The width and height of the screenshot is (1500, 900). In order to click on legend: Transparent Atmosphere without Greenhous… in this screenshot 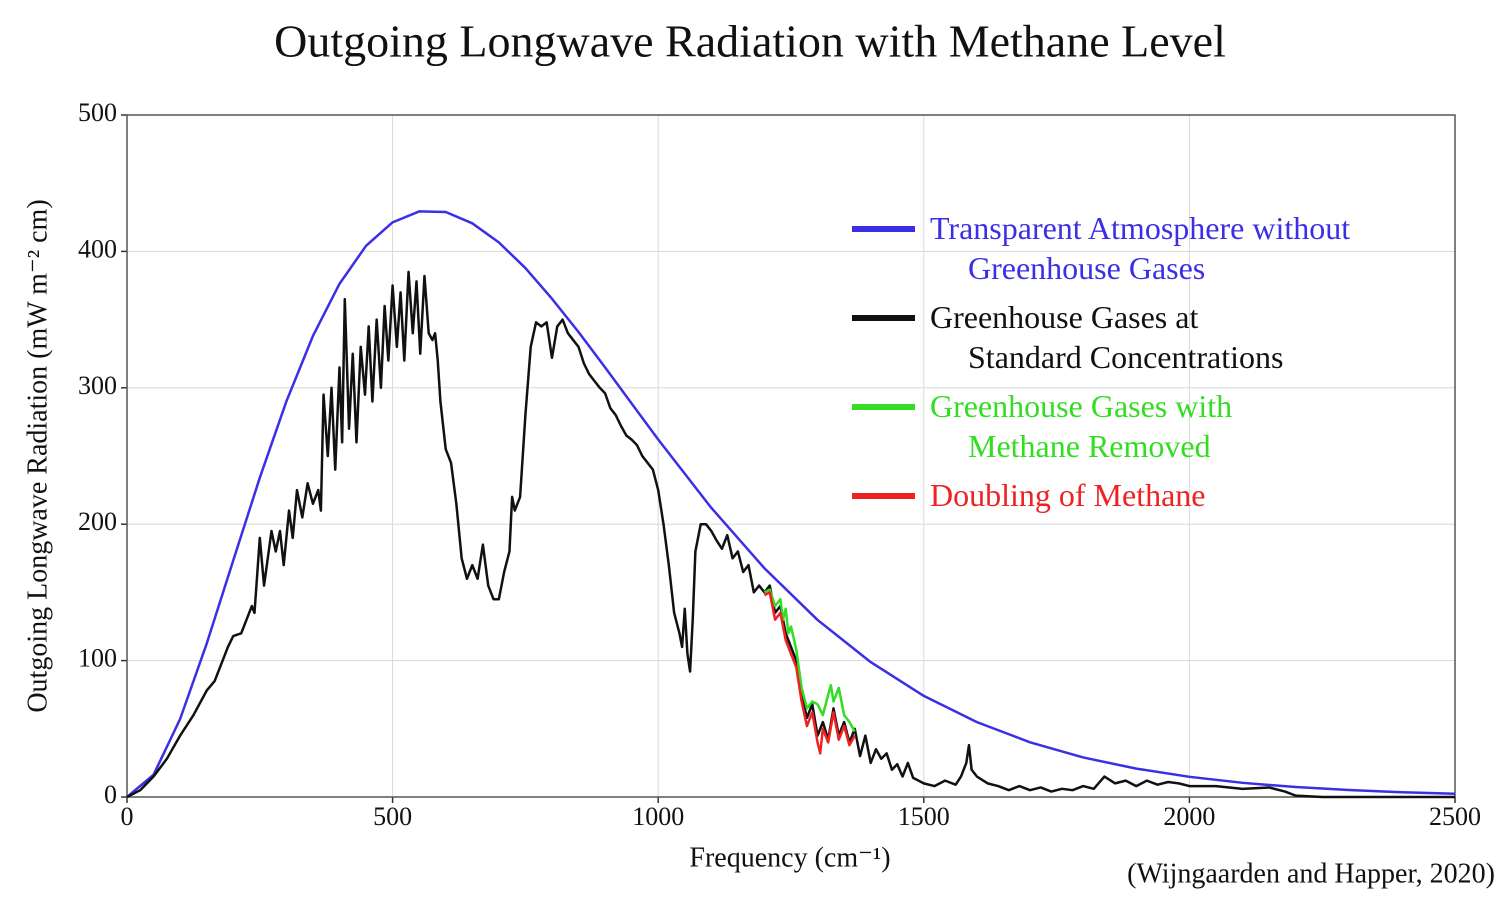, I will do `click(1101, 366)`.